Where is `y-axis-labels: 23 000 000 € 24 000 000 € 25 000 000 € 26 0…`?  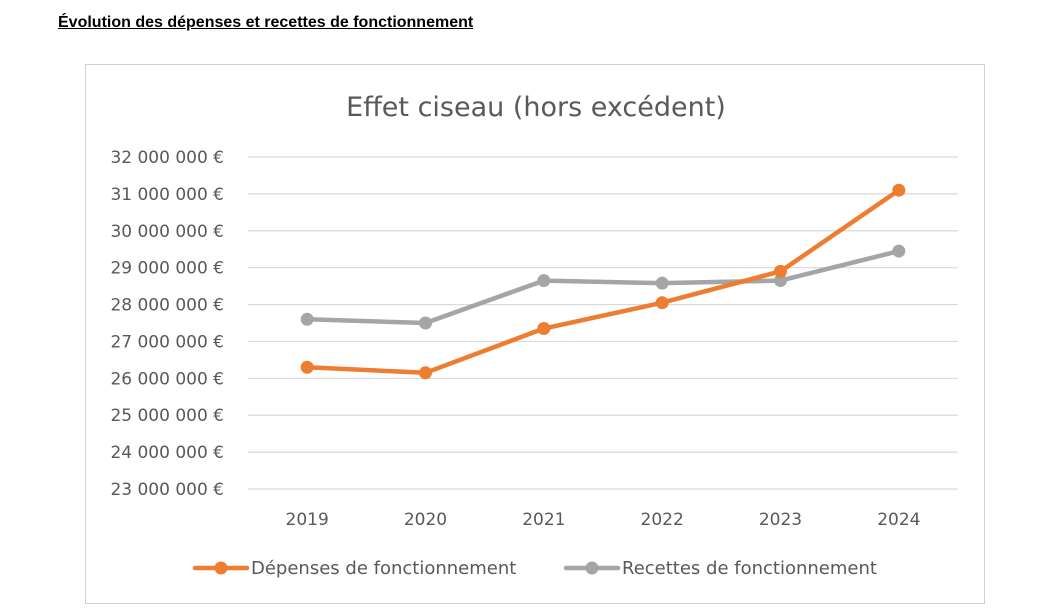
y-axis-labels: 23 000 000 € 24 000 000 € 25 000 000 € 26 0… is located at coordinates (167, 324).